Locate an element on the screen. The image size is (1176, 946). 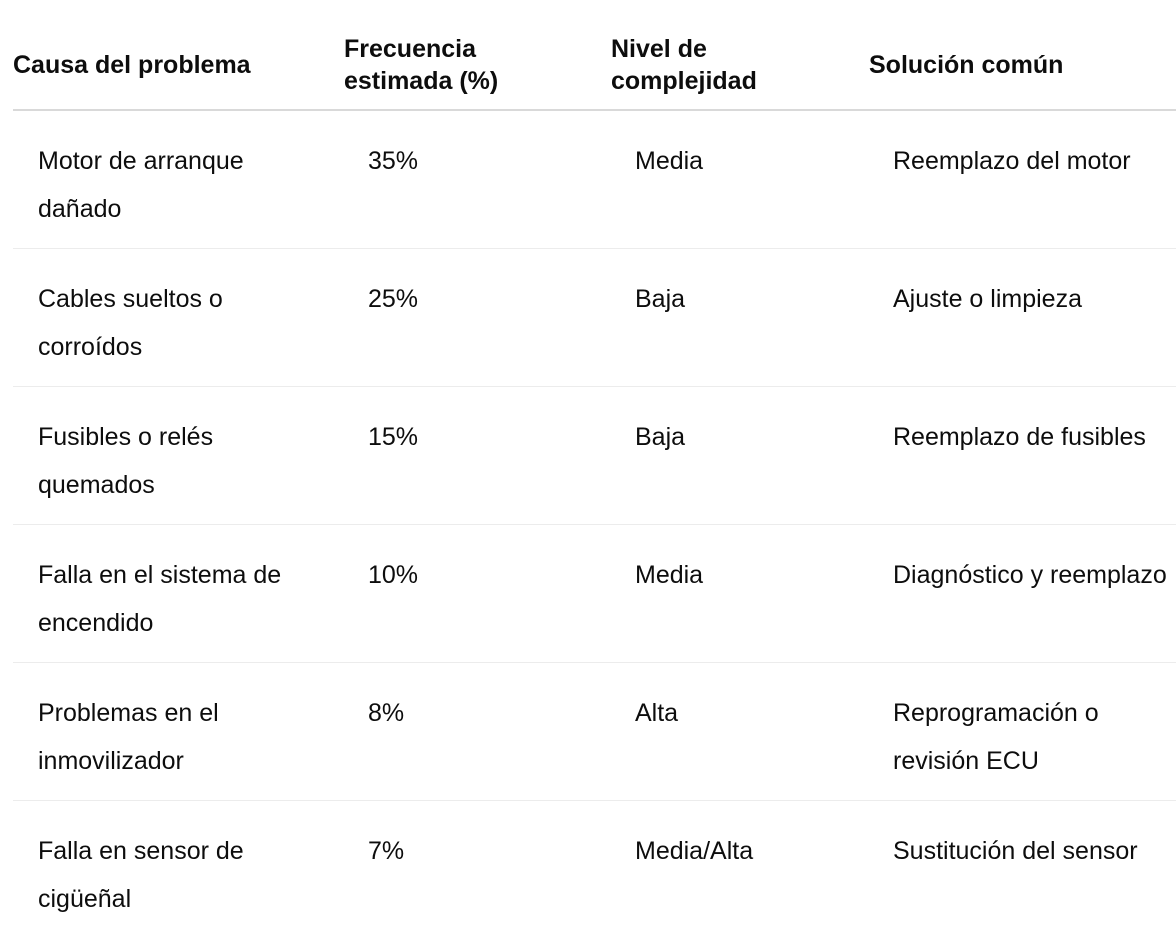
cell-frequency: 7% is located at coordinates (386, 851).